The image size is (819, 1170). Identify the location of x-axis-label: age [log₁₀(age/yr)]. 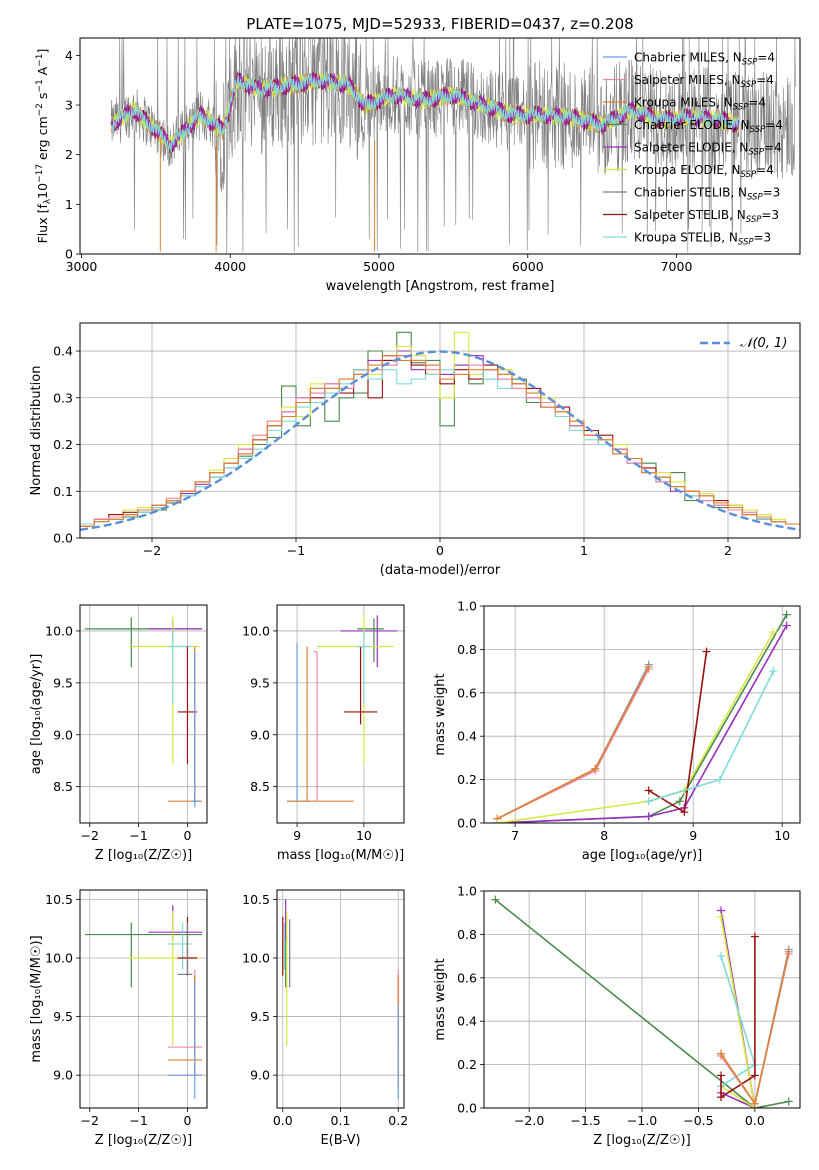
(642, 855).